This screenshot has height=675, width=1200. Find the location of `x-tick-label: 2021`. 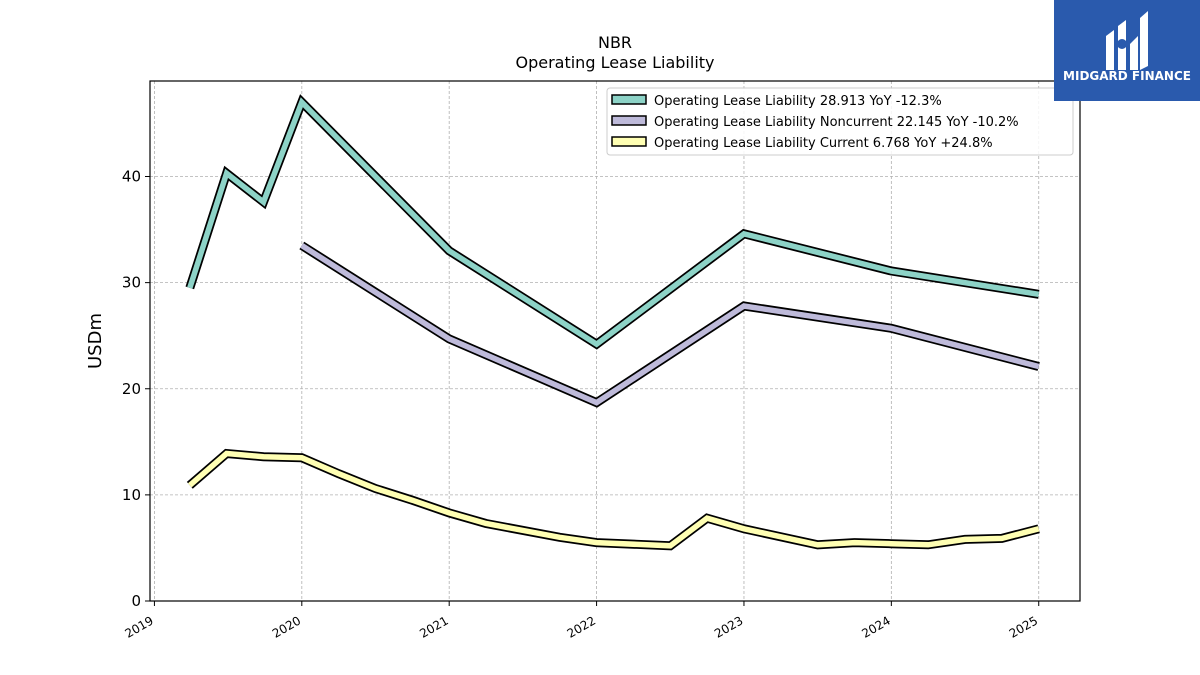

x-tick-label: 2021 is located at coordinates (433, 626).